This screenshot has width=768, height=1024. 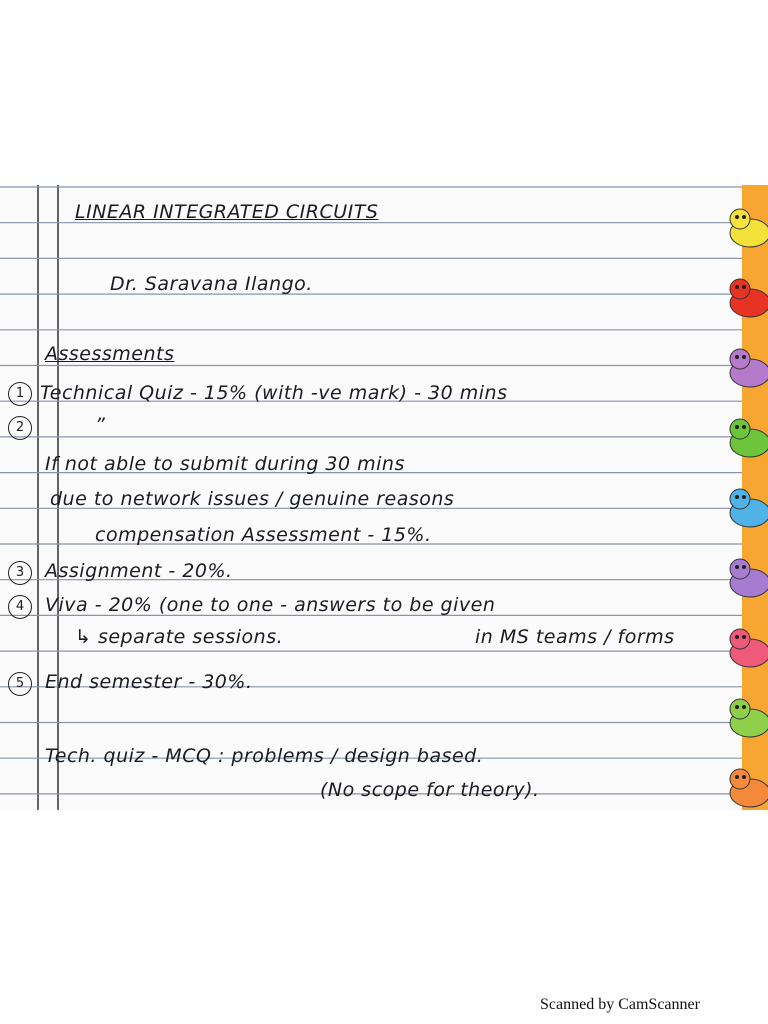 I want to click on heading: Assessments, so click(x=110, y=354).